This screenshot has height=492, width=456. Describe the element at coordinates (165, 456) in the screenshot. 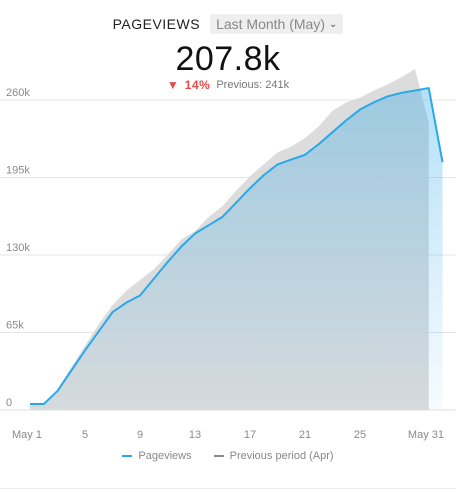

I see `legend-label-pageviews: Pageviews` at that location.